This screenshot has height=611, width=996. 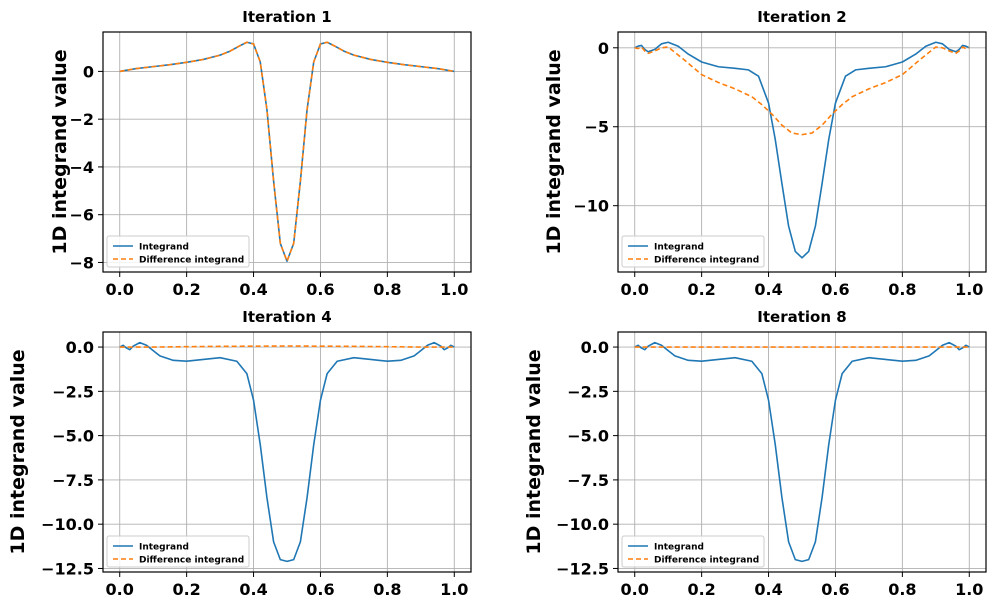 What do you see at coordinates (81, 119) in the screenshot?
I see `y-tick-label: −2` at bounding box center [81, 119].